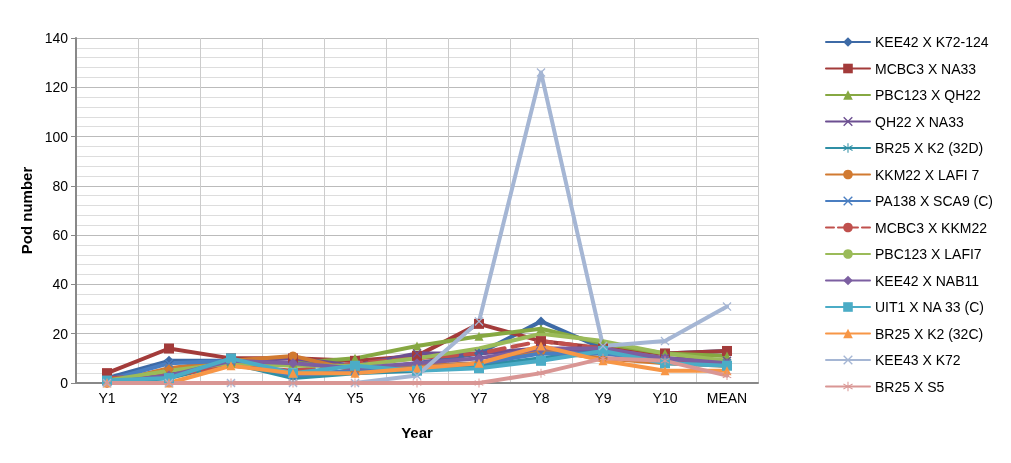 The image size is (1011, 463). What do you see at coordinates (60, 284) in the screenshot?
I see `y-tick-label: 40` at bounding box center [60, 284].